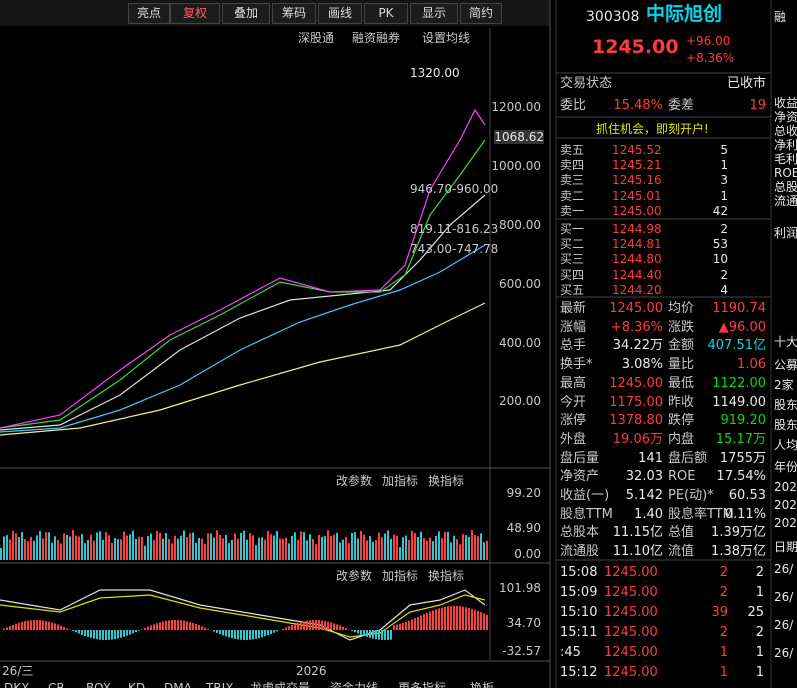 This screenshot has width=797, height=688. Describe the element at coordinates (220, 684) in the screenshot. I see `indicator-tab: TRIX` at that location.